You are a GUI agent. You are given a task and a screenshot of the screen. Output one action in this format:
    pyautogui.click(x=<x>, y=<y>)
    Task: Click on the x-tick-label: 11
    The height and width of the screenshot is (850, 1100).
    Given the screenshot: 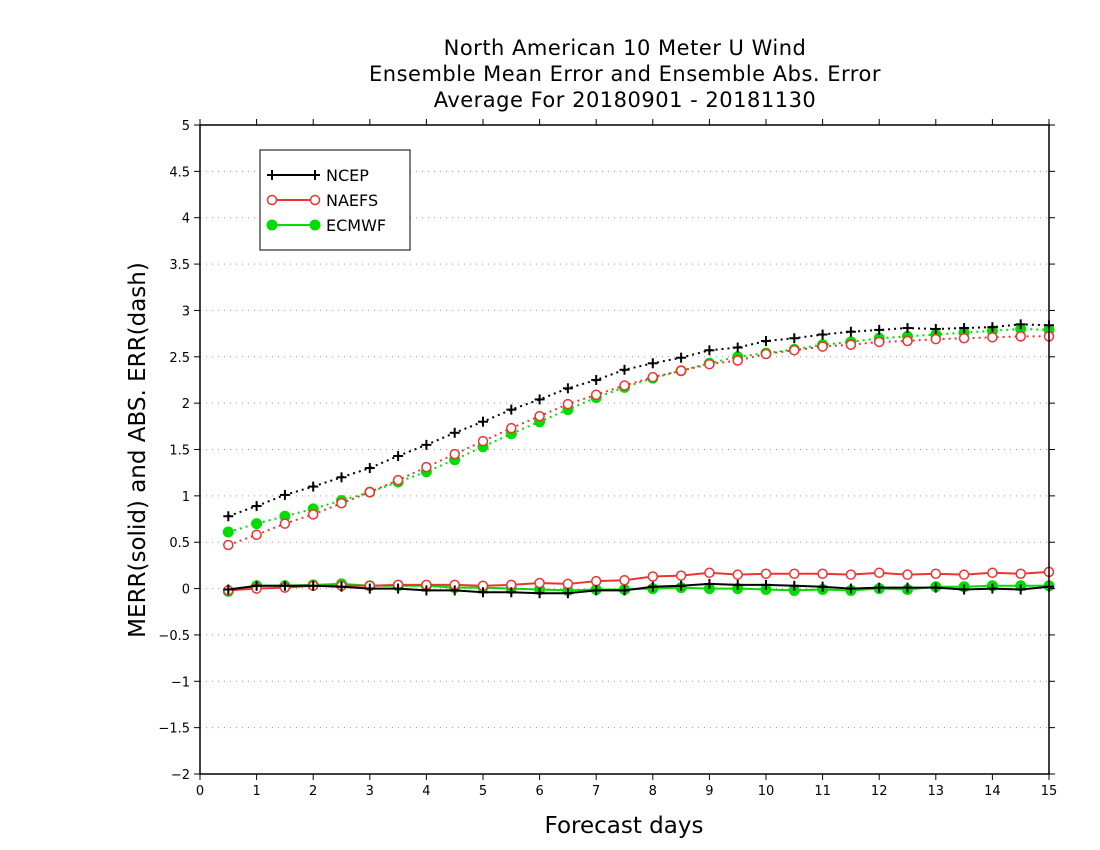 What is the action you would take?
    pyautogui.click(x=822, y=791)
    